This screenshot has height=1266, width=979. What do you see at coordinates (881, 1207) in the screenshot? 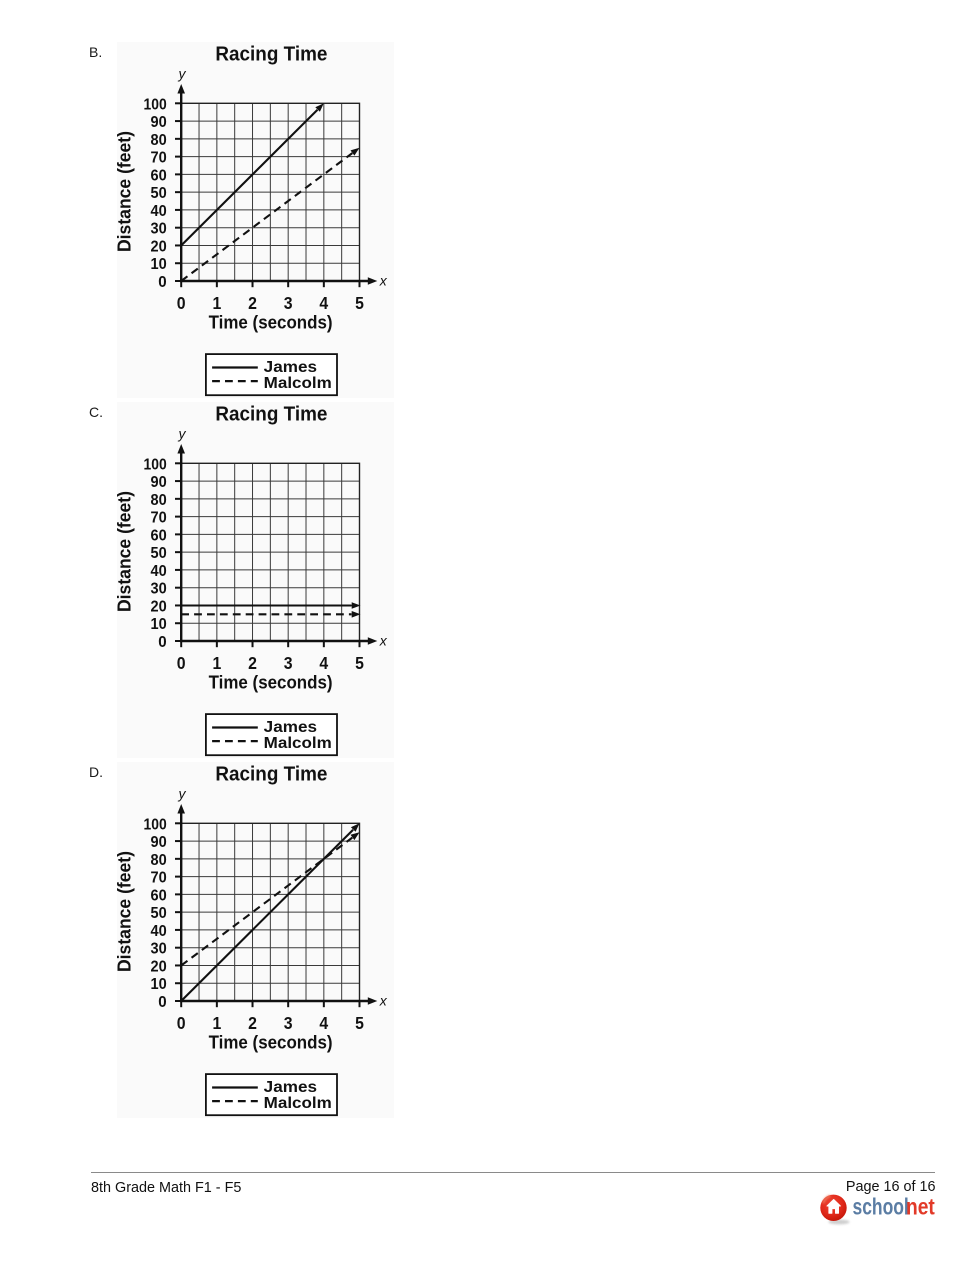
I see `svg-text: school` at bounding box center [881, 1207].